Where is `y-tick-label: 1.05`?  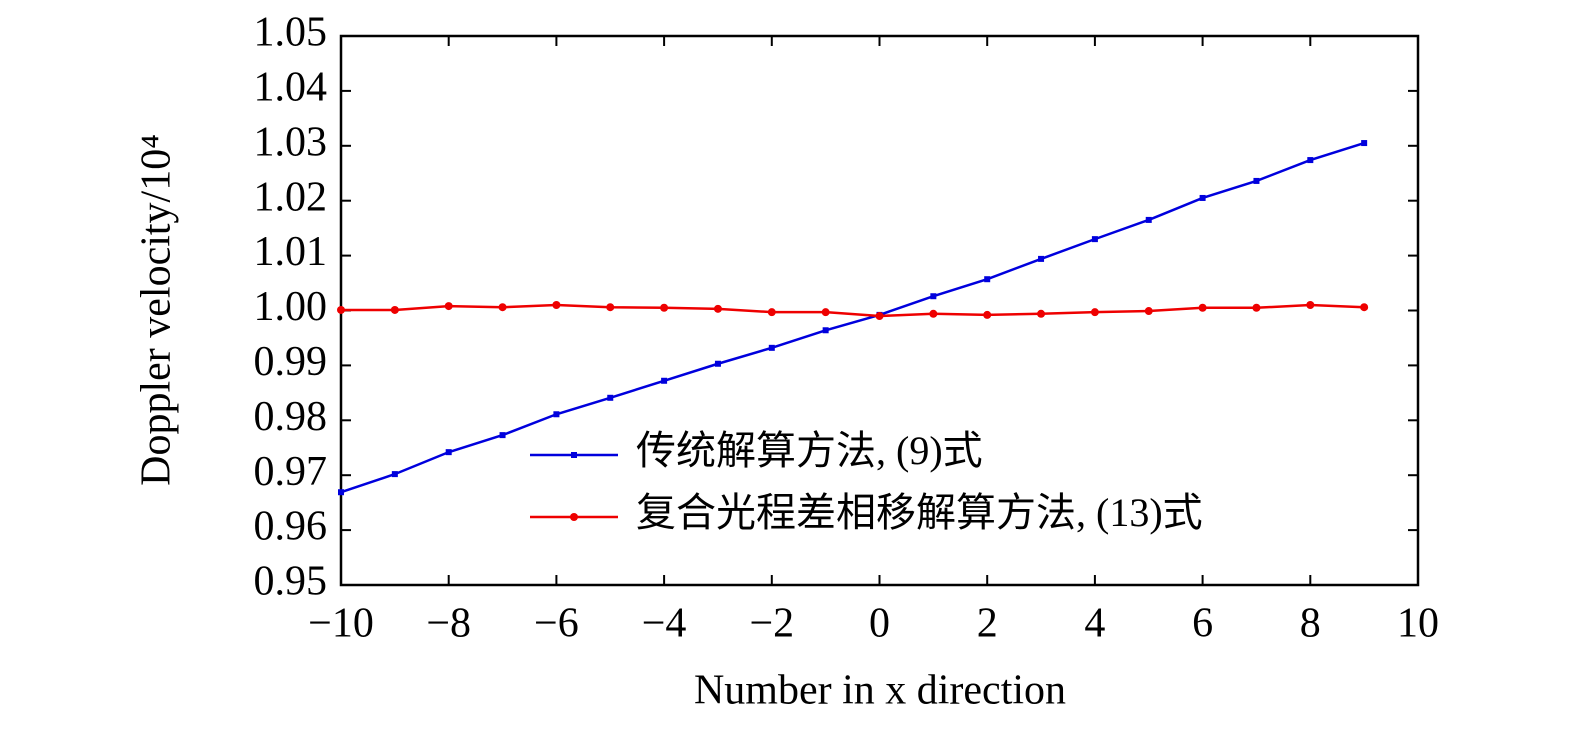
y-tick-label: 1.05 is located at coordinates (291, 33).